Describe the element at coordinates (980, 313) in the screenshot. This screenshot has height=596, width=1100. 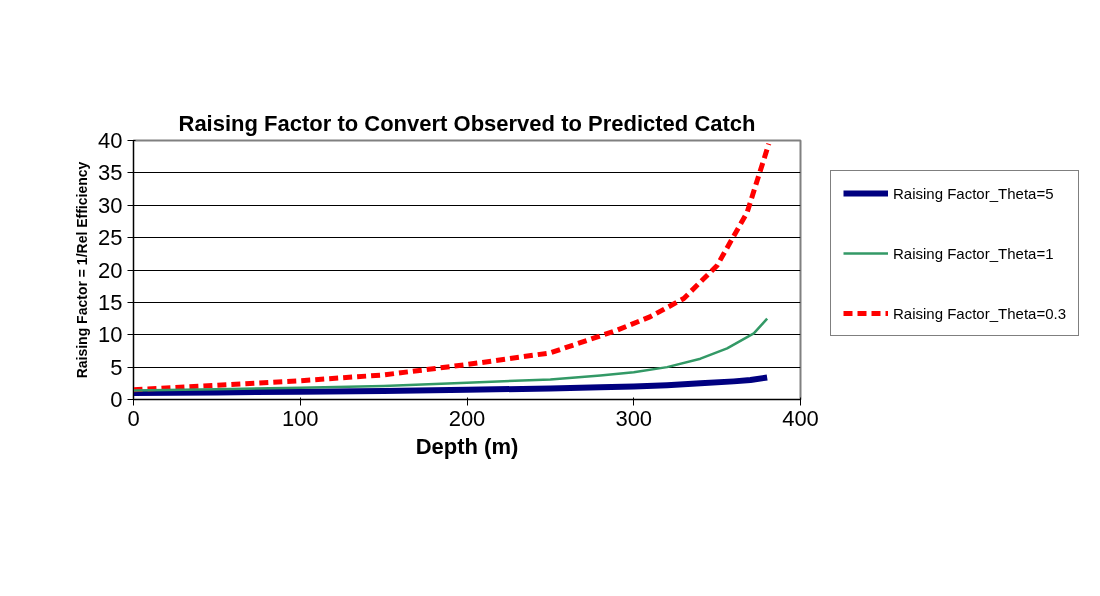
I see `legend-label: Raising Factor_Theta=0.3` at that location.